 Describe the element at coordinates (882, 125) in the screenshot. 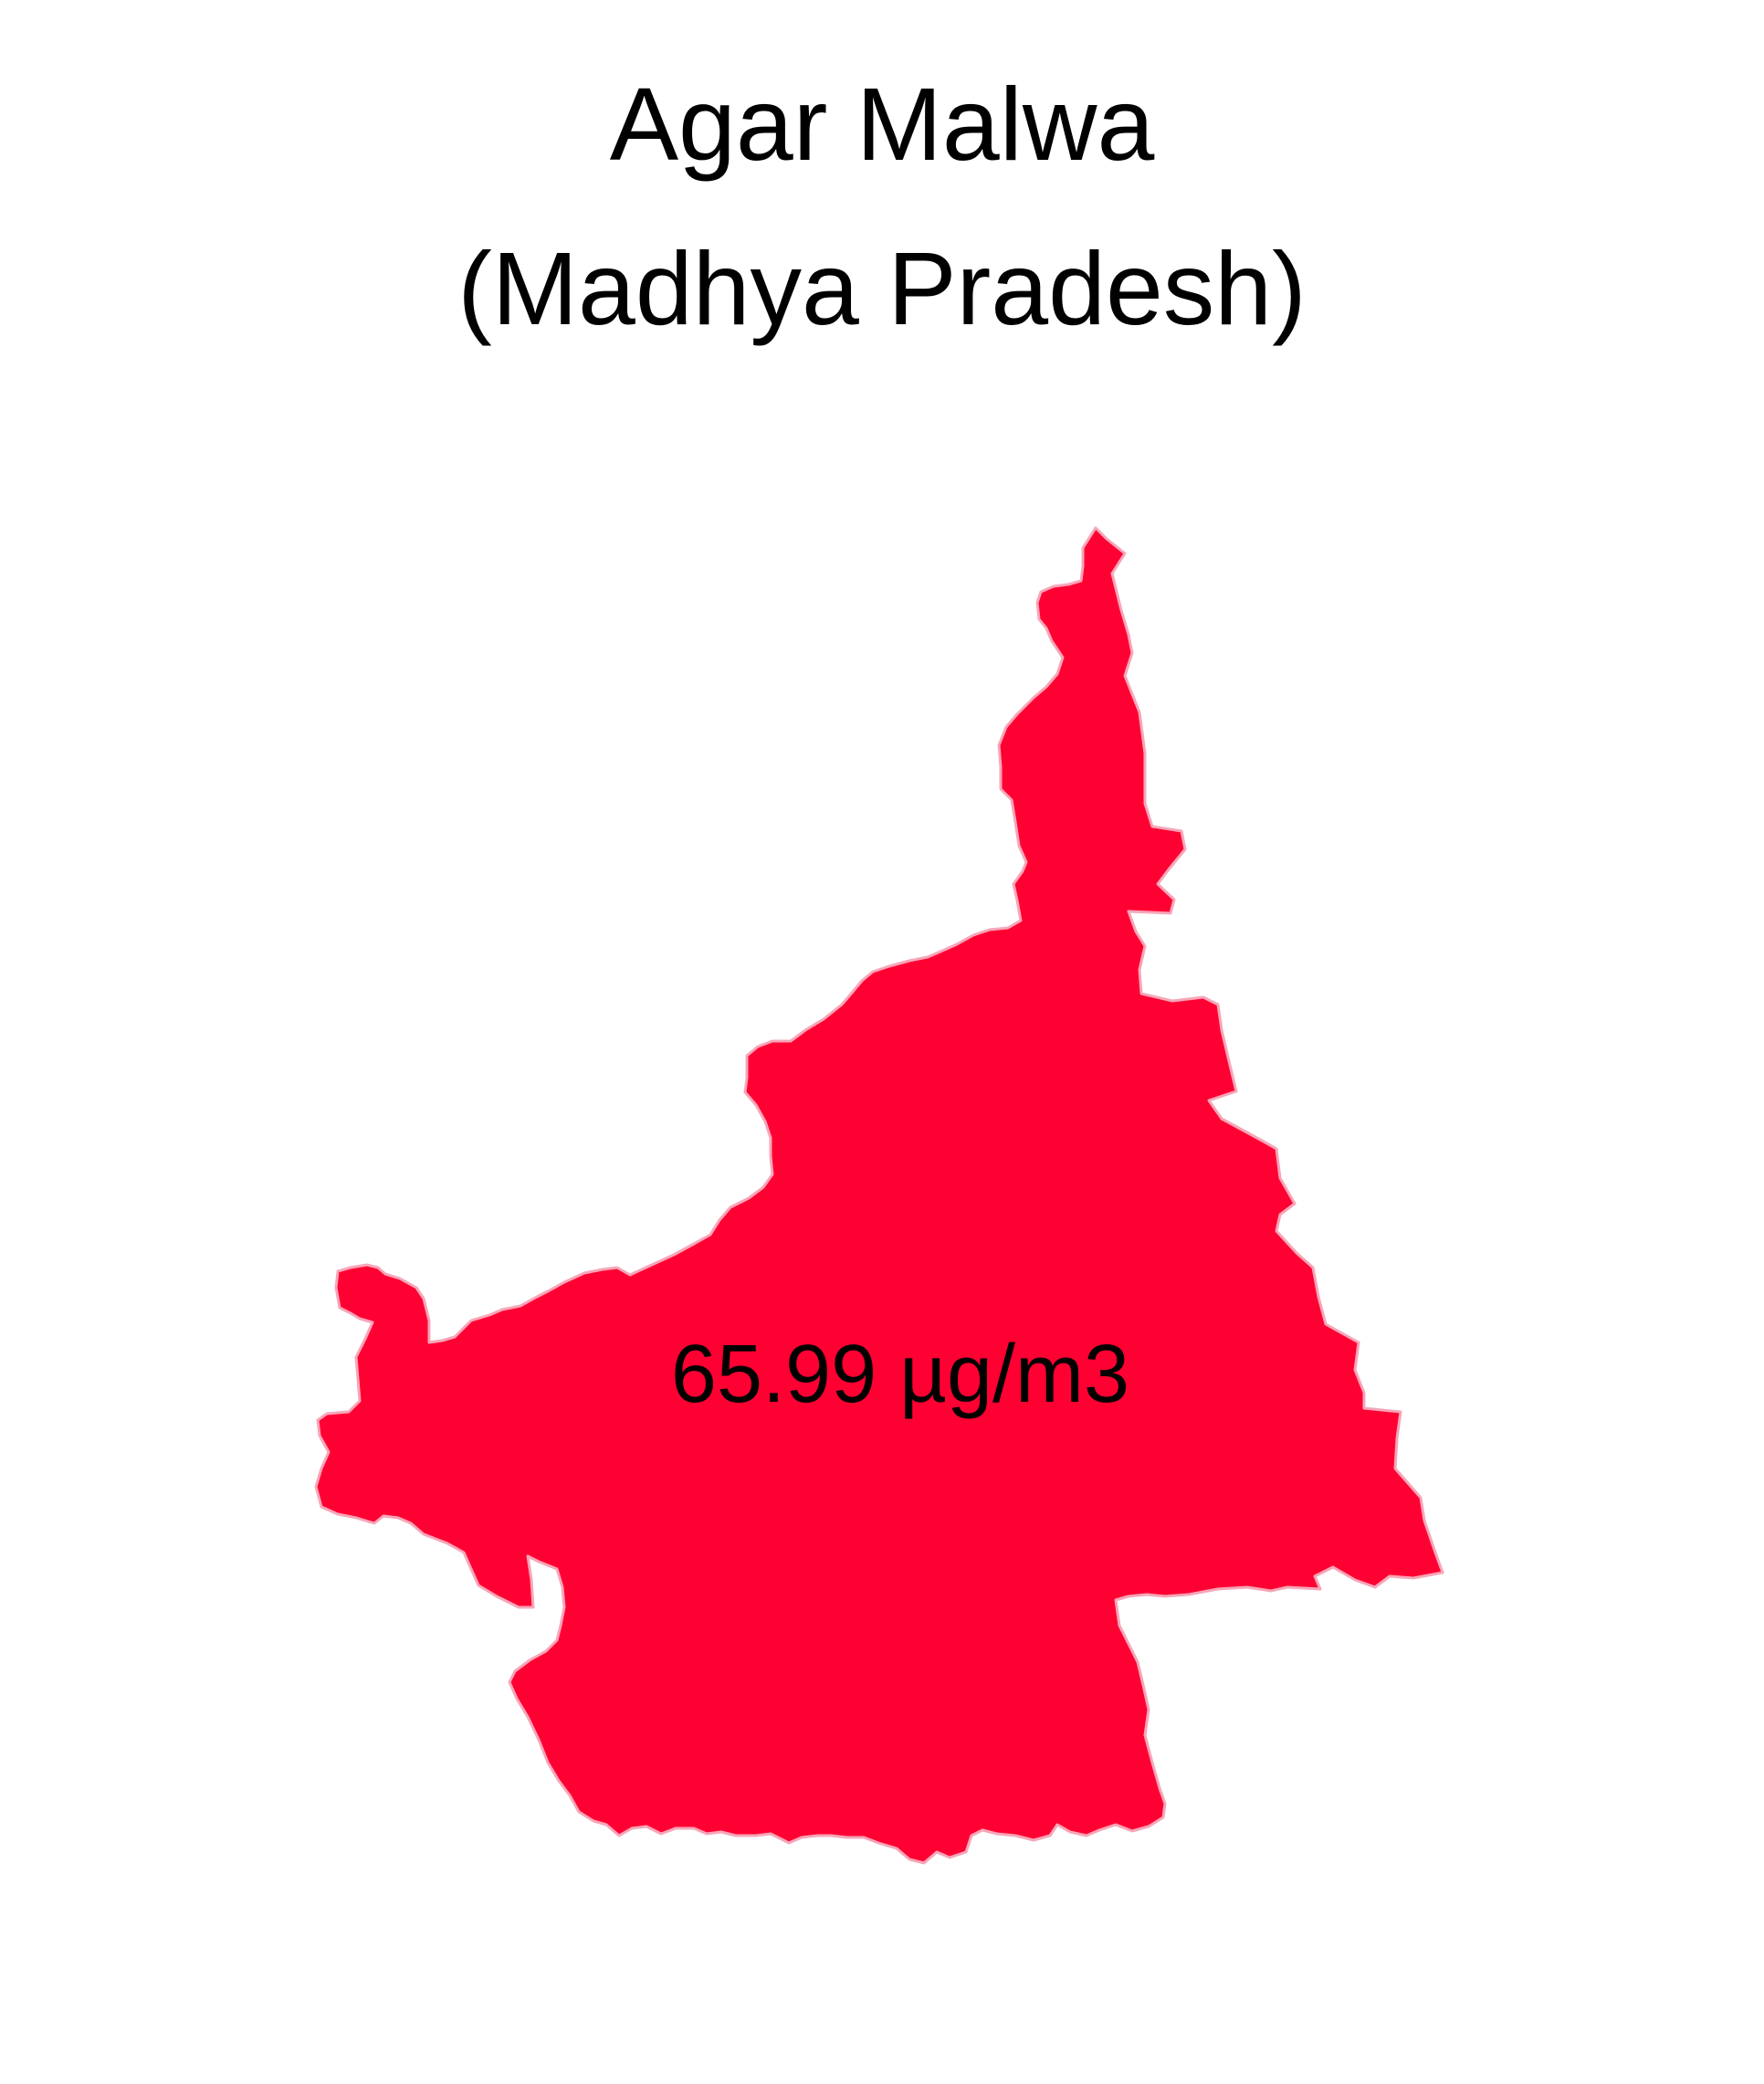

I see `map-title: Agar Malwa` at that location.